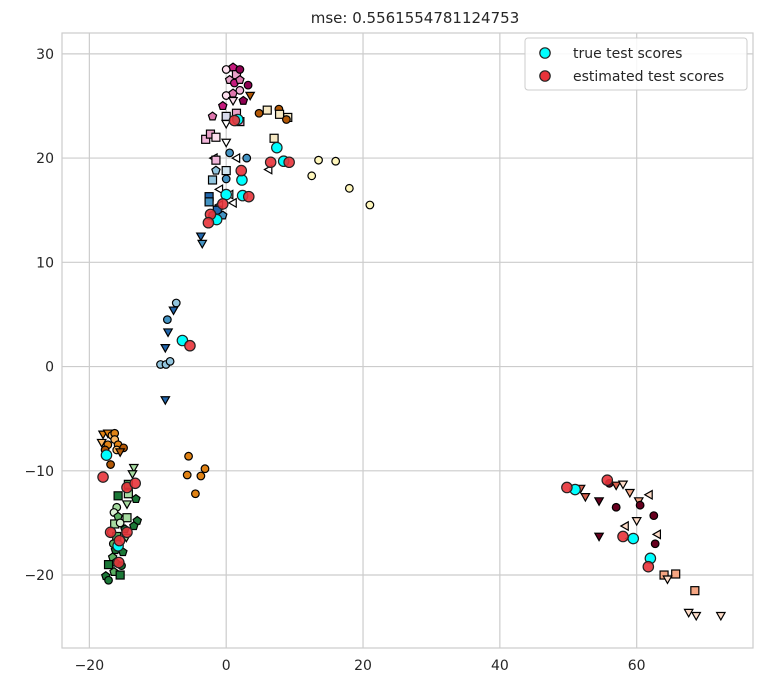 The image size is (768, 686). What do you see at coordinates (500, 666) in the screenshot?
I see `x-tick-label: 40` at bounding box center [500, 666].